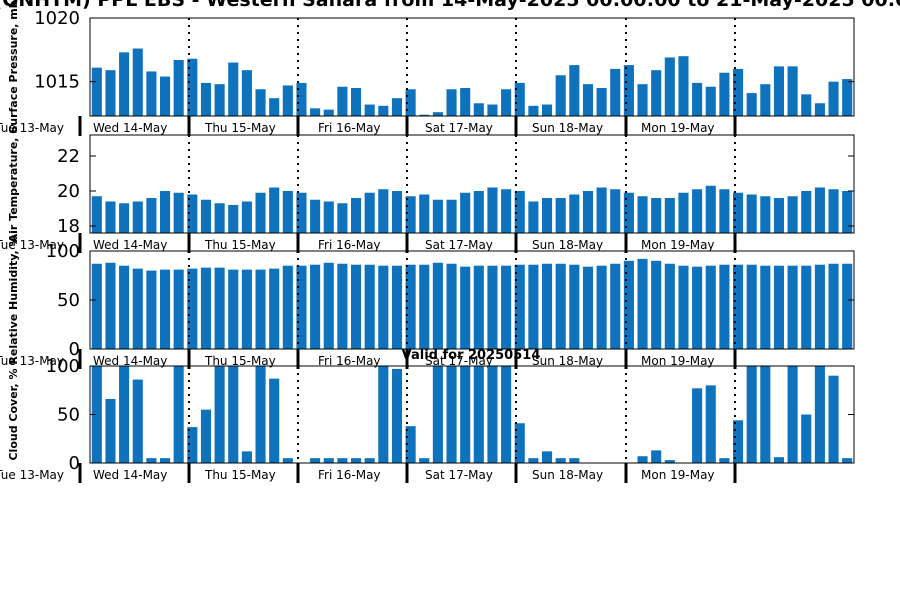 This screenshot has width=900, height=600. Describe the element at coordinates (68, 226) in the screenshot. I see `y-tick-label: 18` at that location.